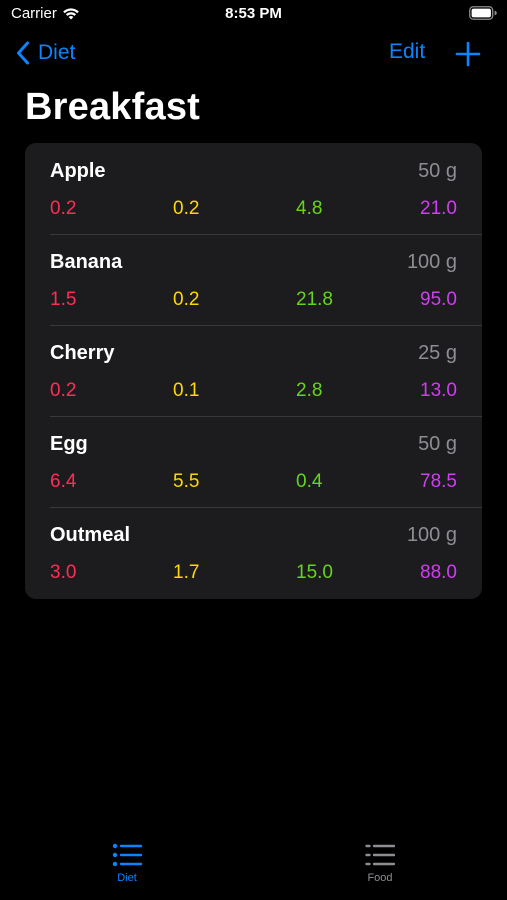 The image size is (507, 900). I want to click on food-row: Egg 50 g 6.4 5.5 0.4 78.5, so click(253, 461).